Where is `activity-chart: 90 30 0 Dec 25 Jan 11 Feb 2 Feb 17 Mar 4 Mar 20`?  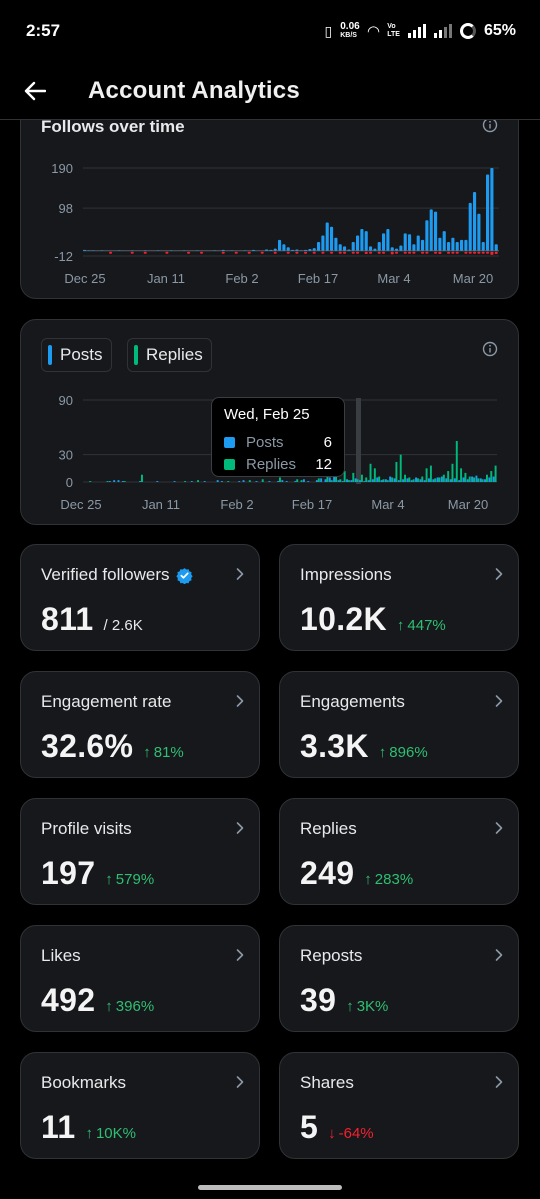
activity-chart: 90 30 0 Dec 25 Jan 11 Feb 2 Feb 17 Mar 4 Mar 20 is located at coordinates (278, 452).